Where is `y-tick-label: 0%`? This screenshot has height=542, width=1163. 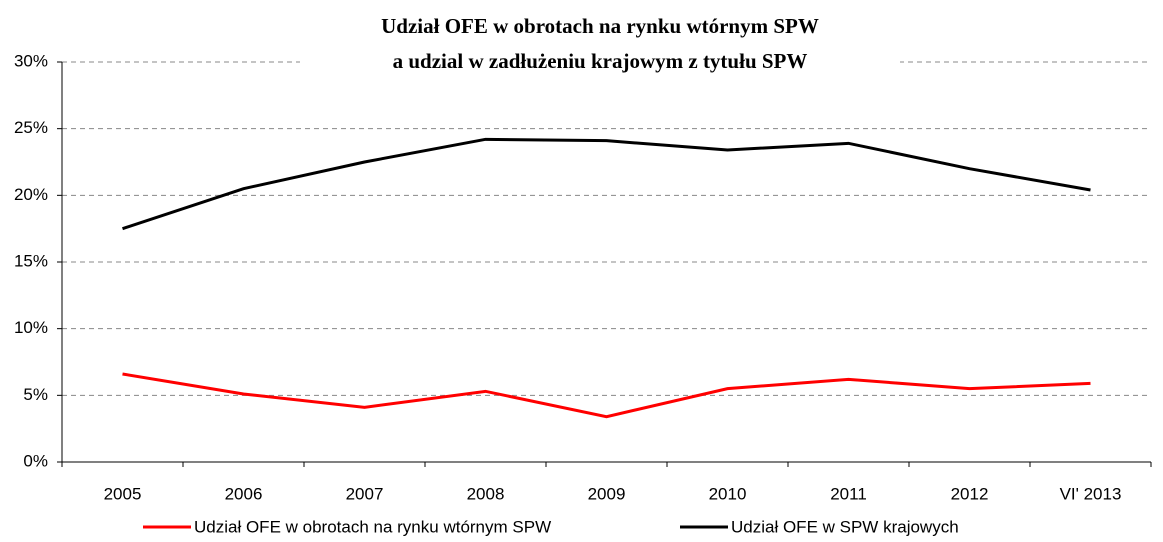 y-tick-label: 0% is located at coordinates (35, 460).